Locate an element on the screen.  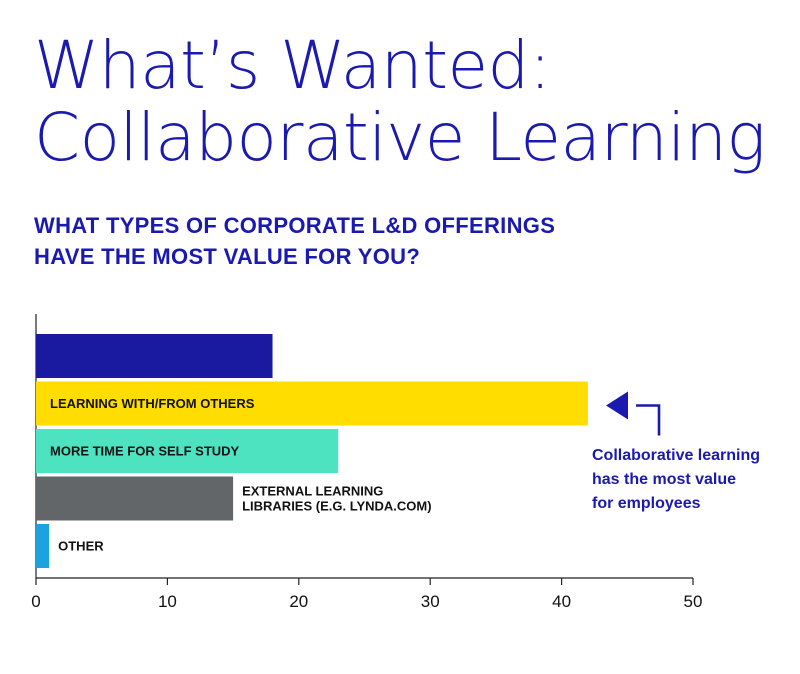
x-tick-label: 20 is located at coordinates (298, 601).